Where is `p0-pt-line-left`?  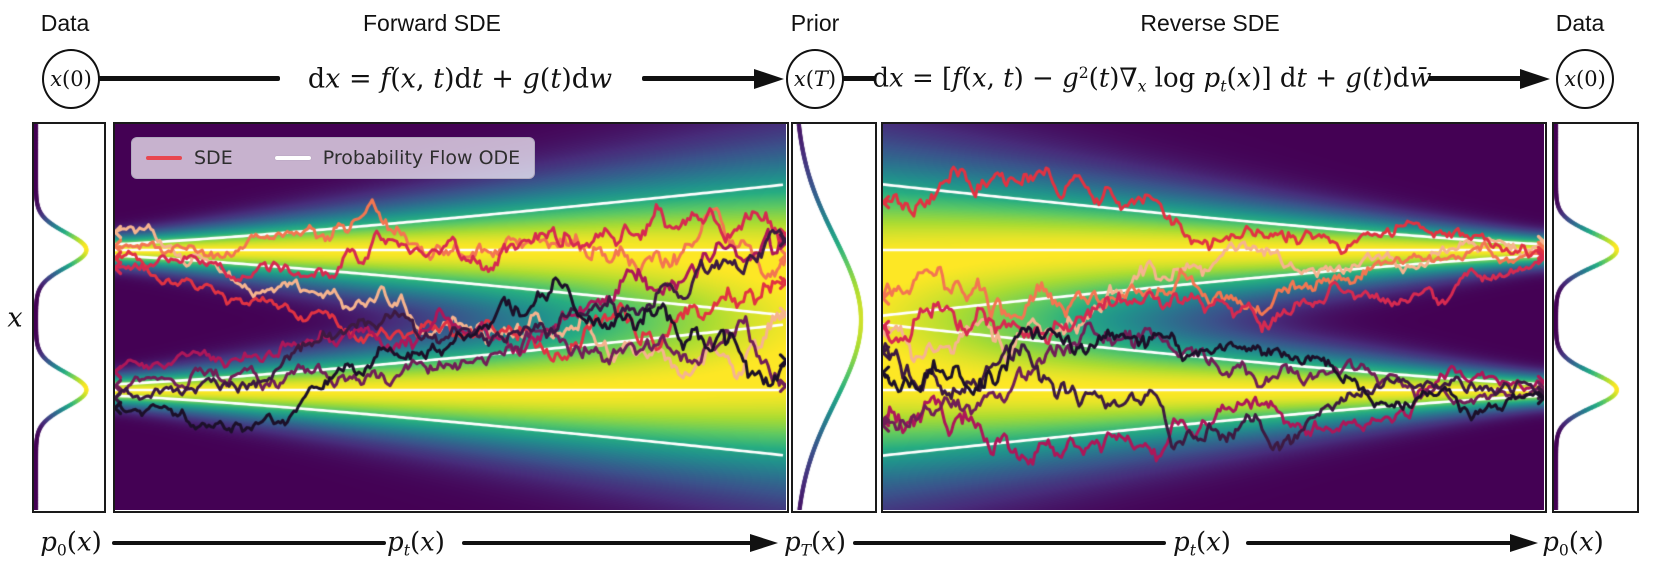 p0-pt-line-left is located at coordinates (249, 543).